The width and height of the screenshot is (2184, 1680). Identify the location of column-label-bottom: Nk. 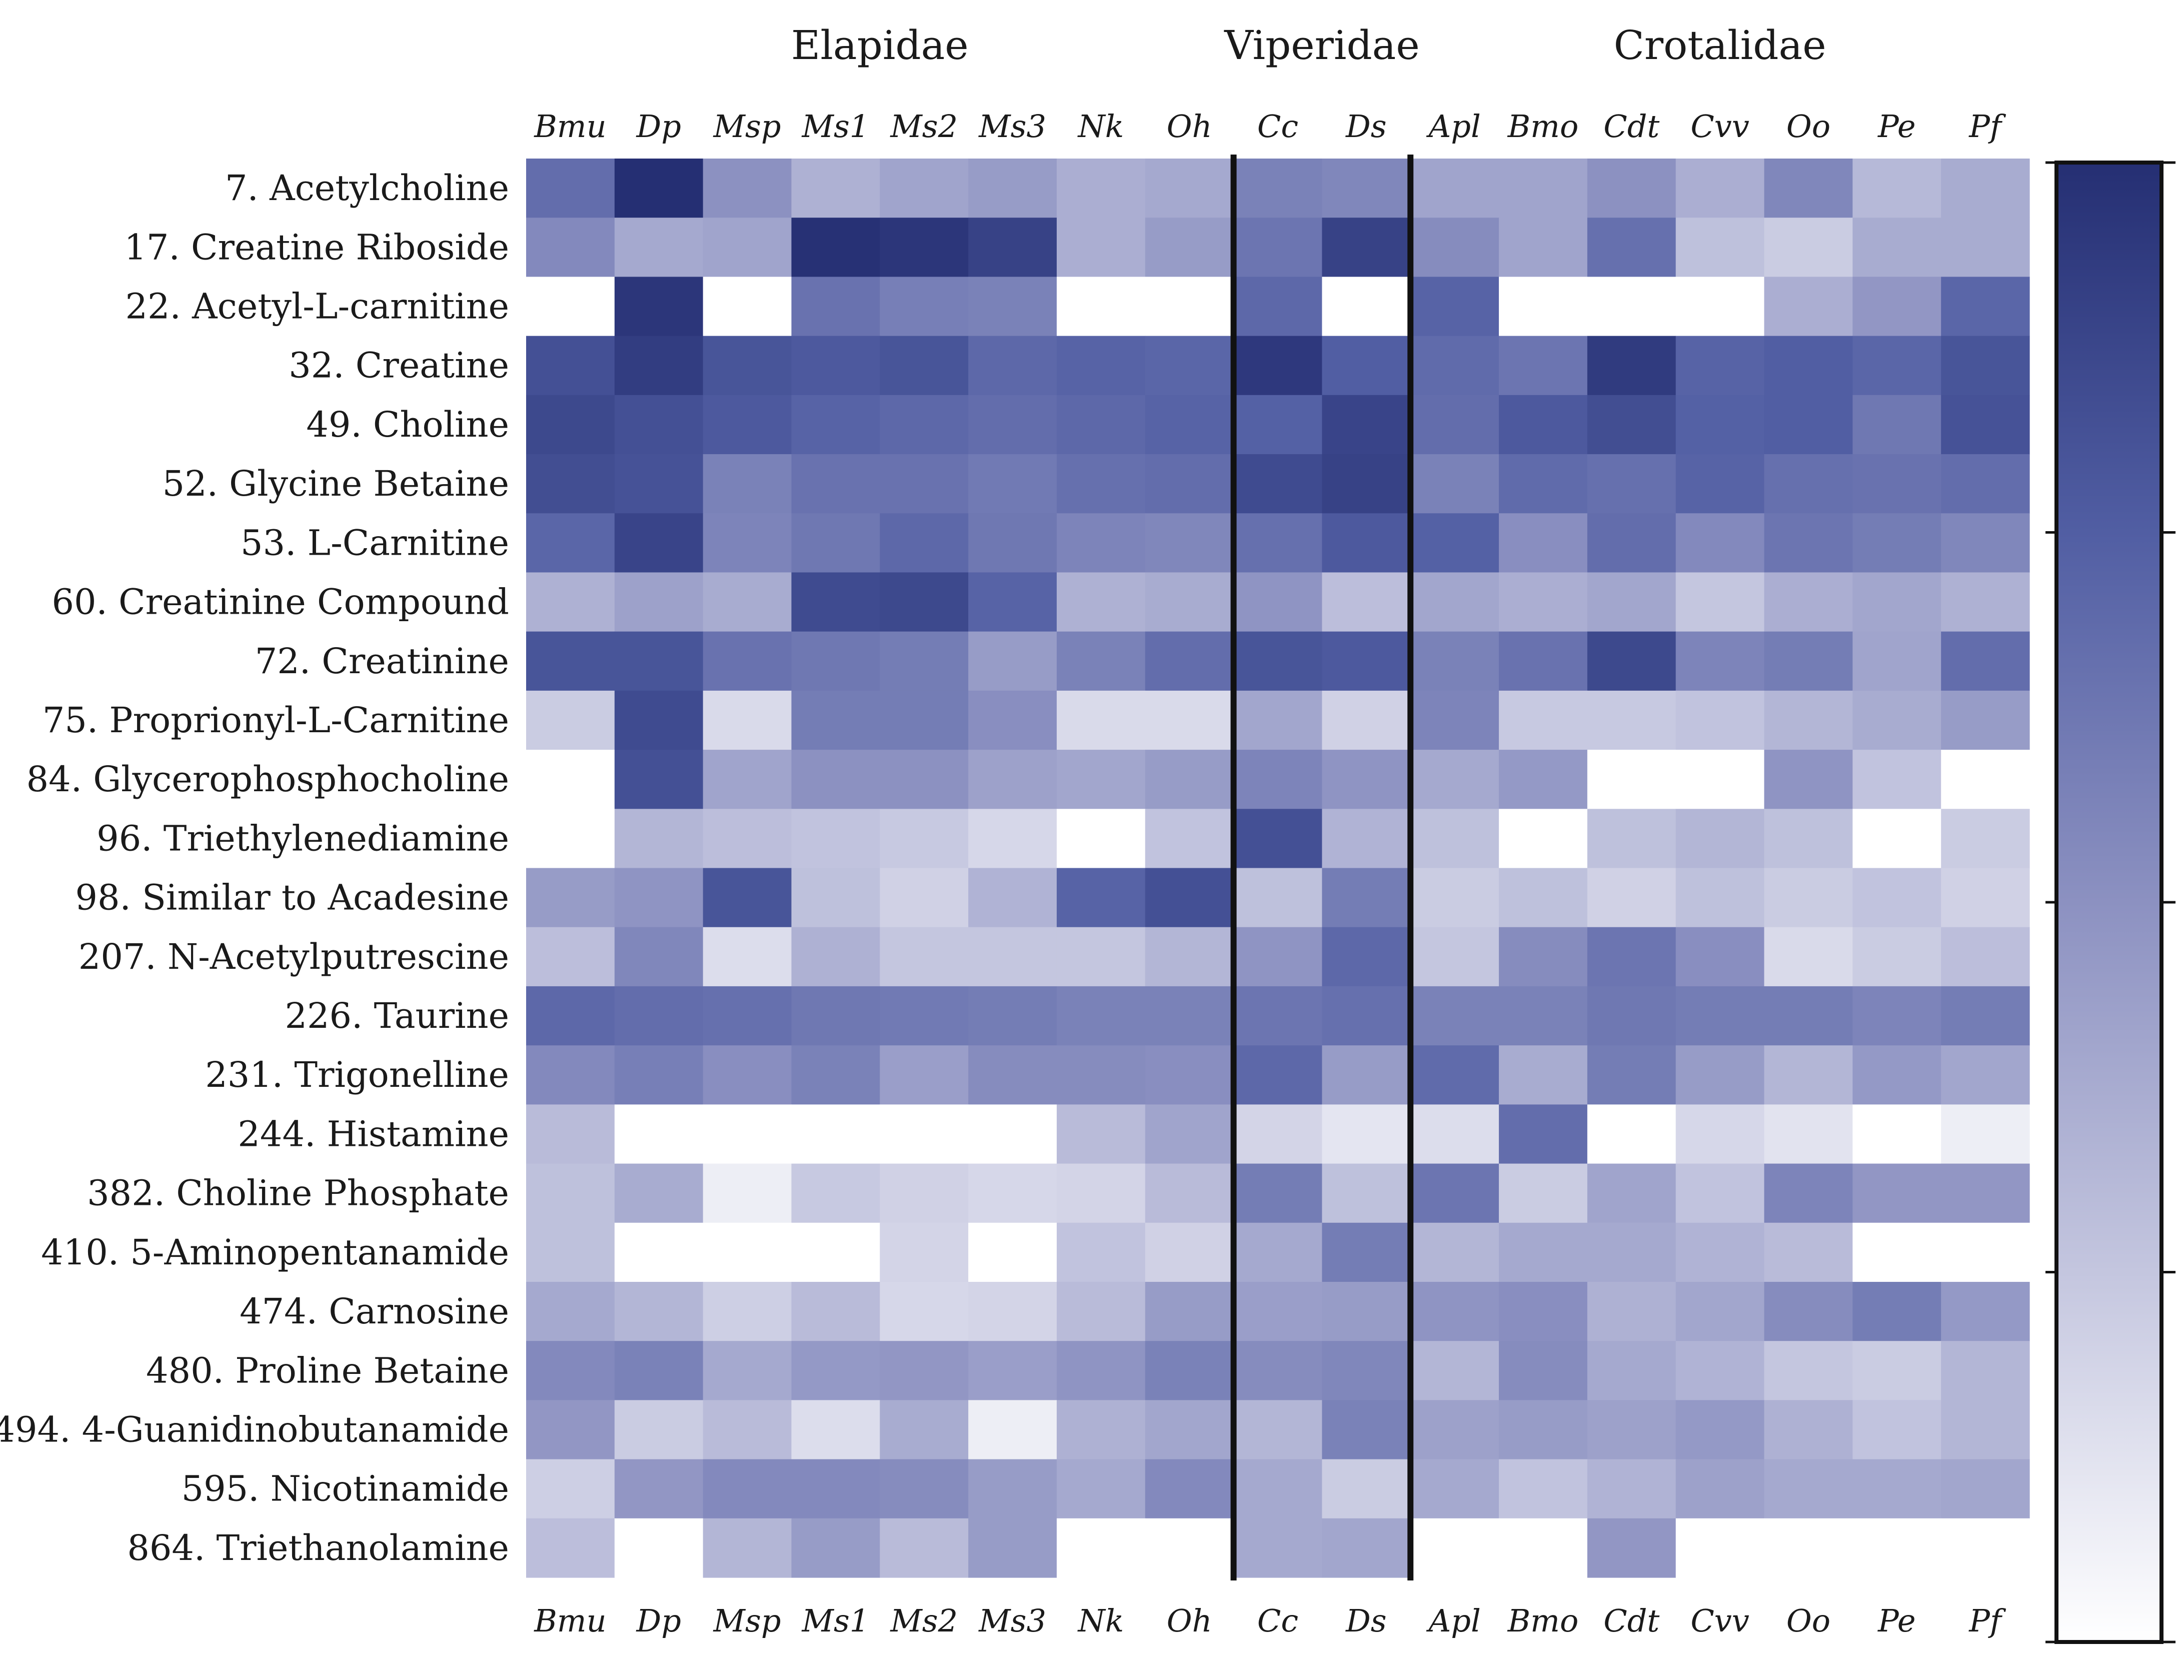
(1100, 1620).